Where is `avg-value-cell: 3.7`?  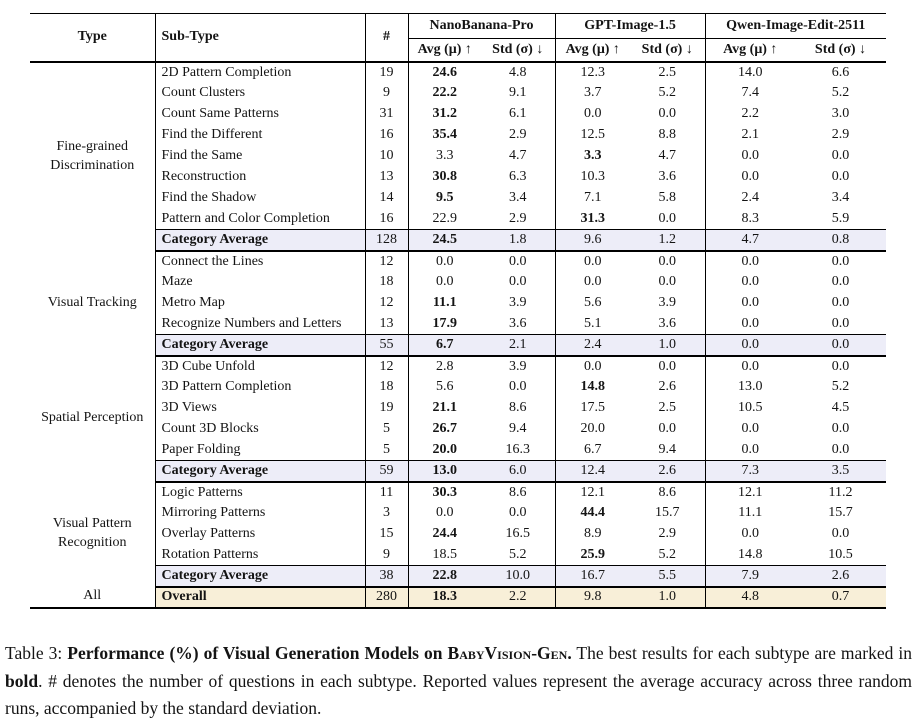 avg-value-cell: 3.7 is located at coordinates (593, 92).